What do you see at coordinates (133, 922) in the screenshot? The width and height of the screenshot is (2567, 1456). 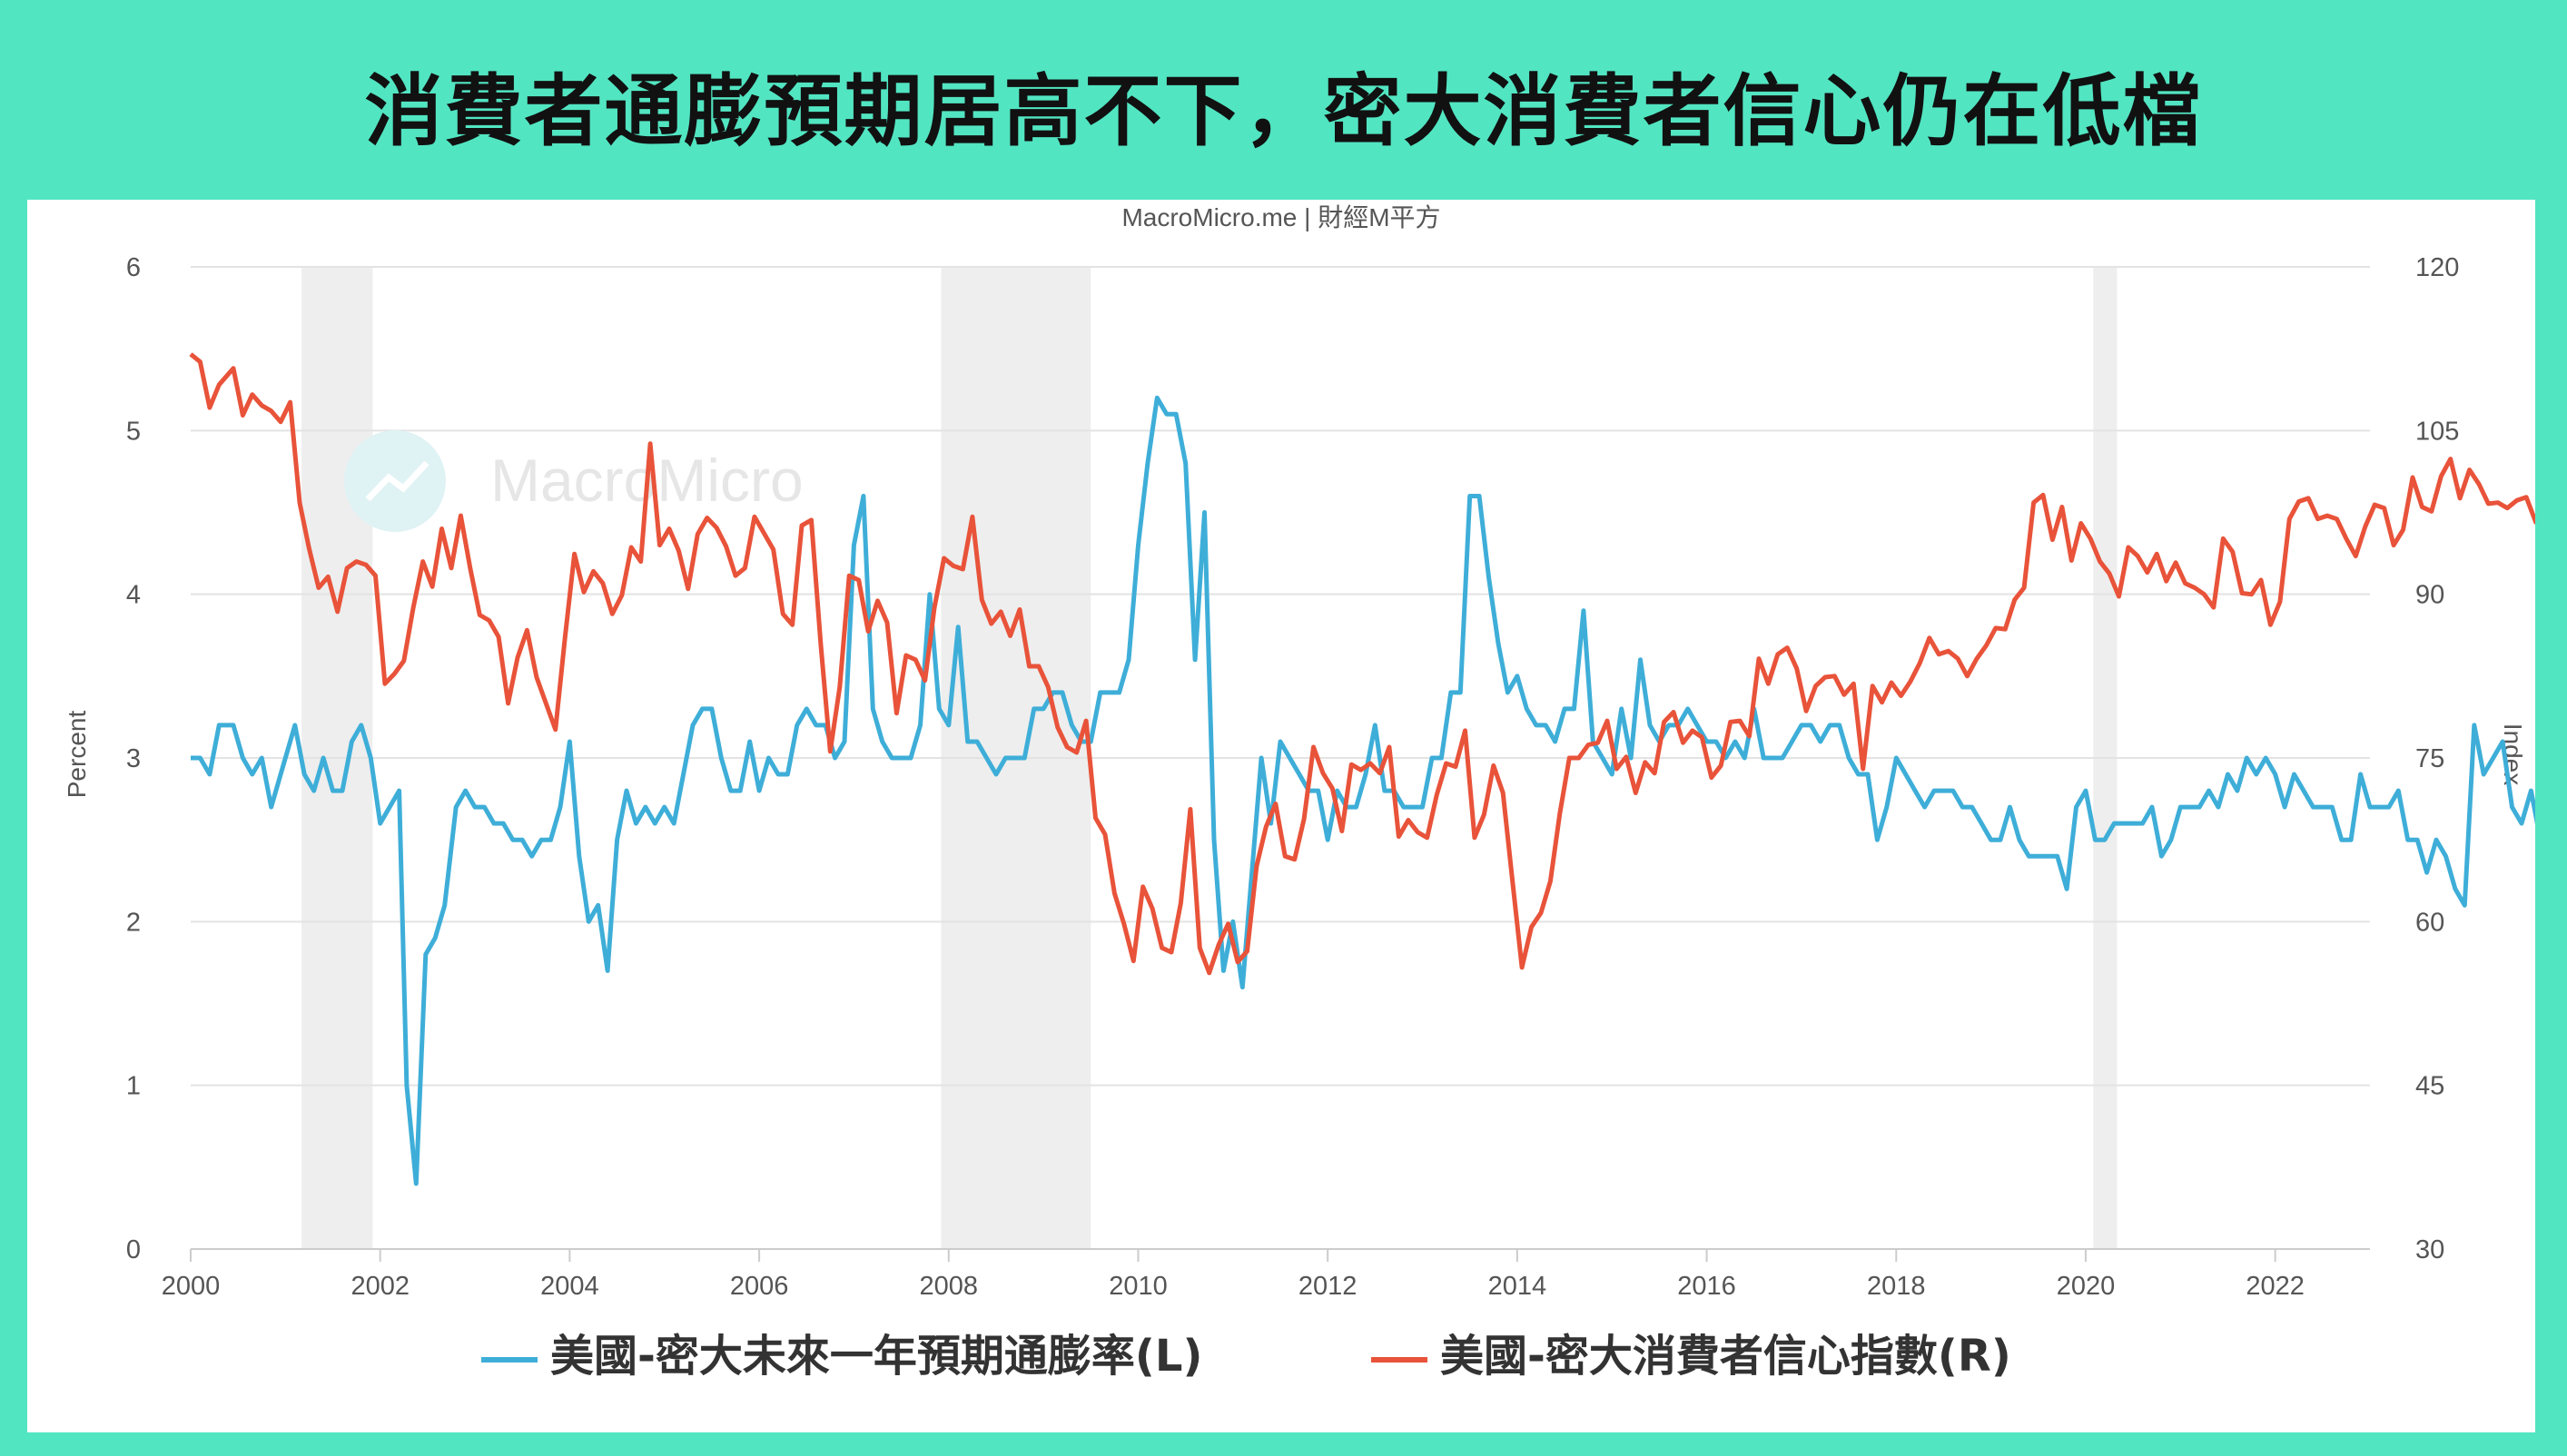 I see `y-left-tick-label: 2` at bounding box center [133, 922].